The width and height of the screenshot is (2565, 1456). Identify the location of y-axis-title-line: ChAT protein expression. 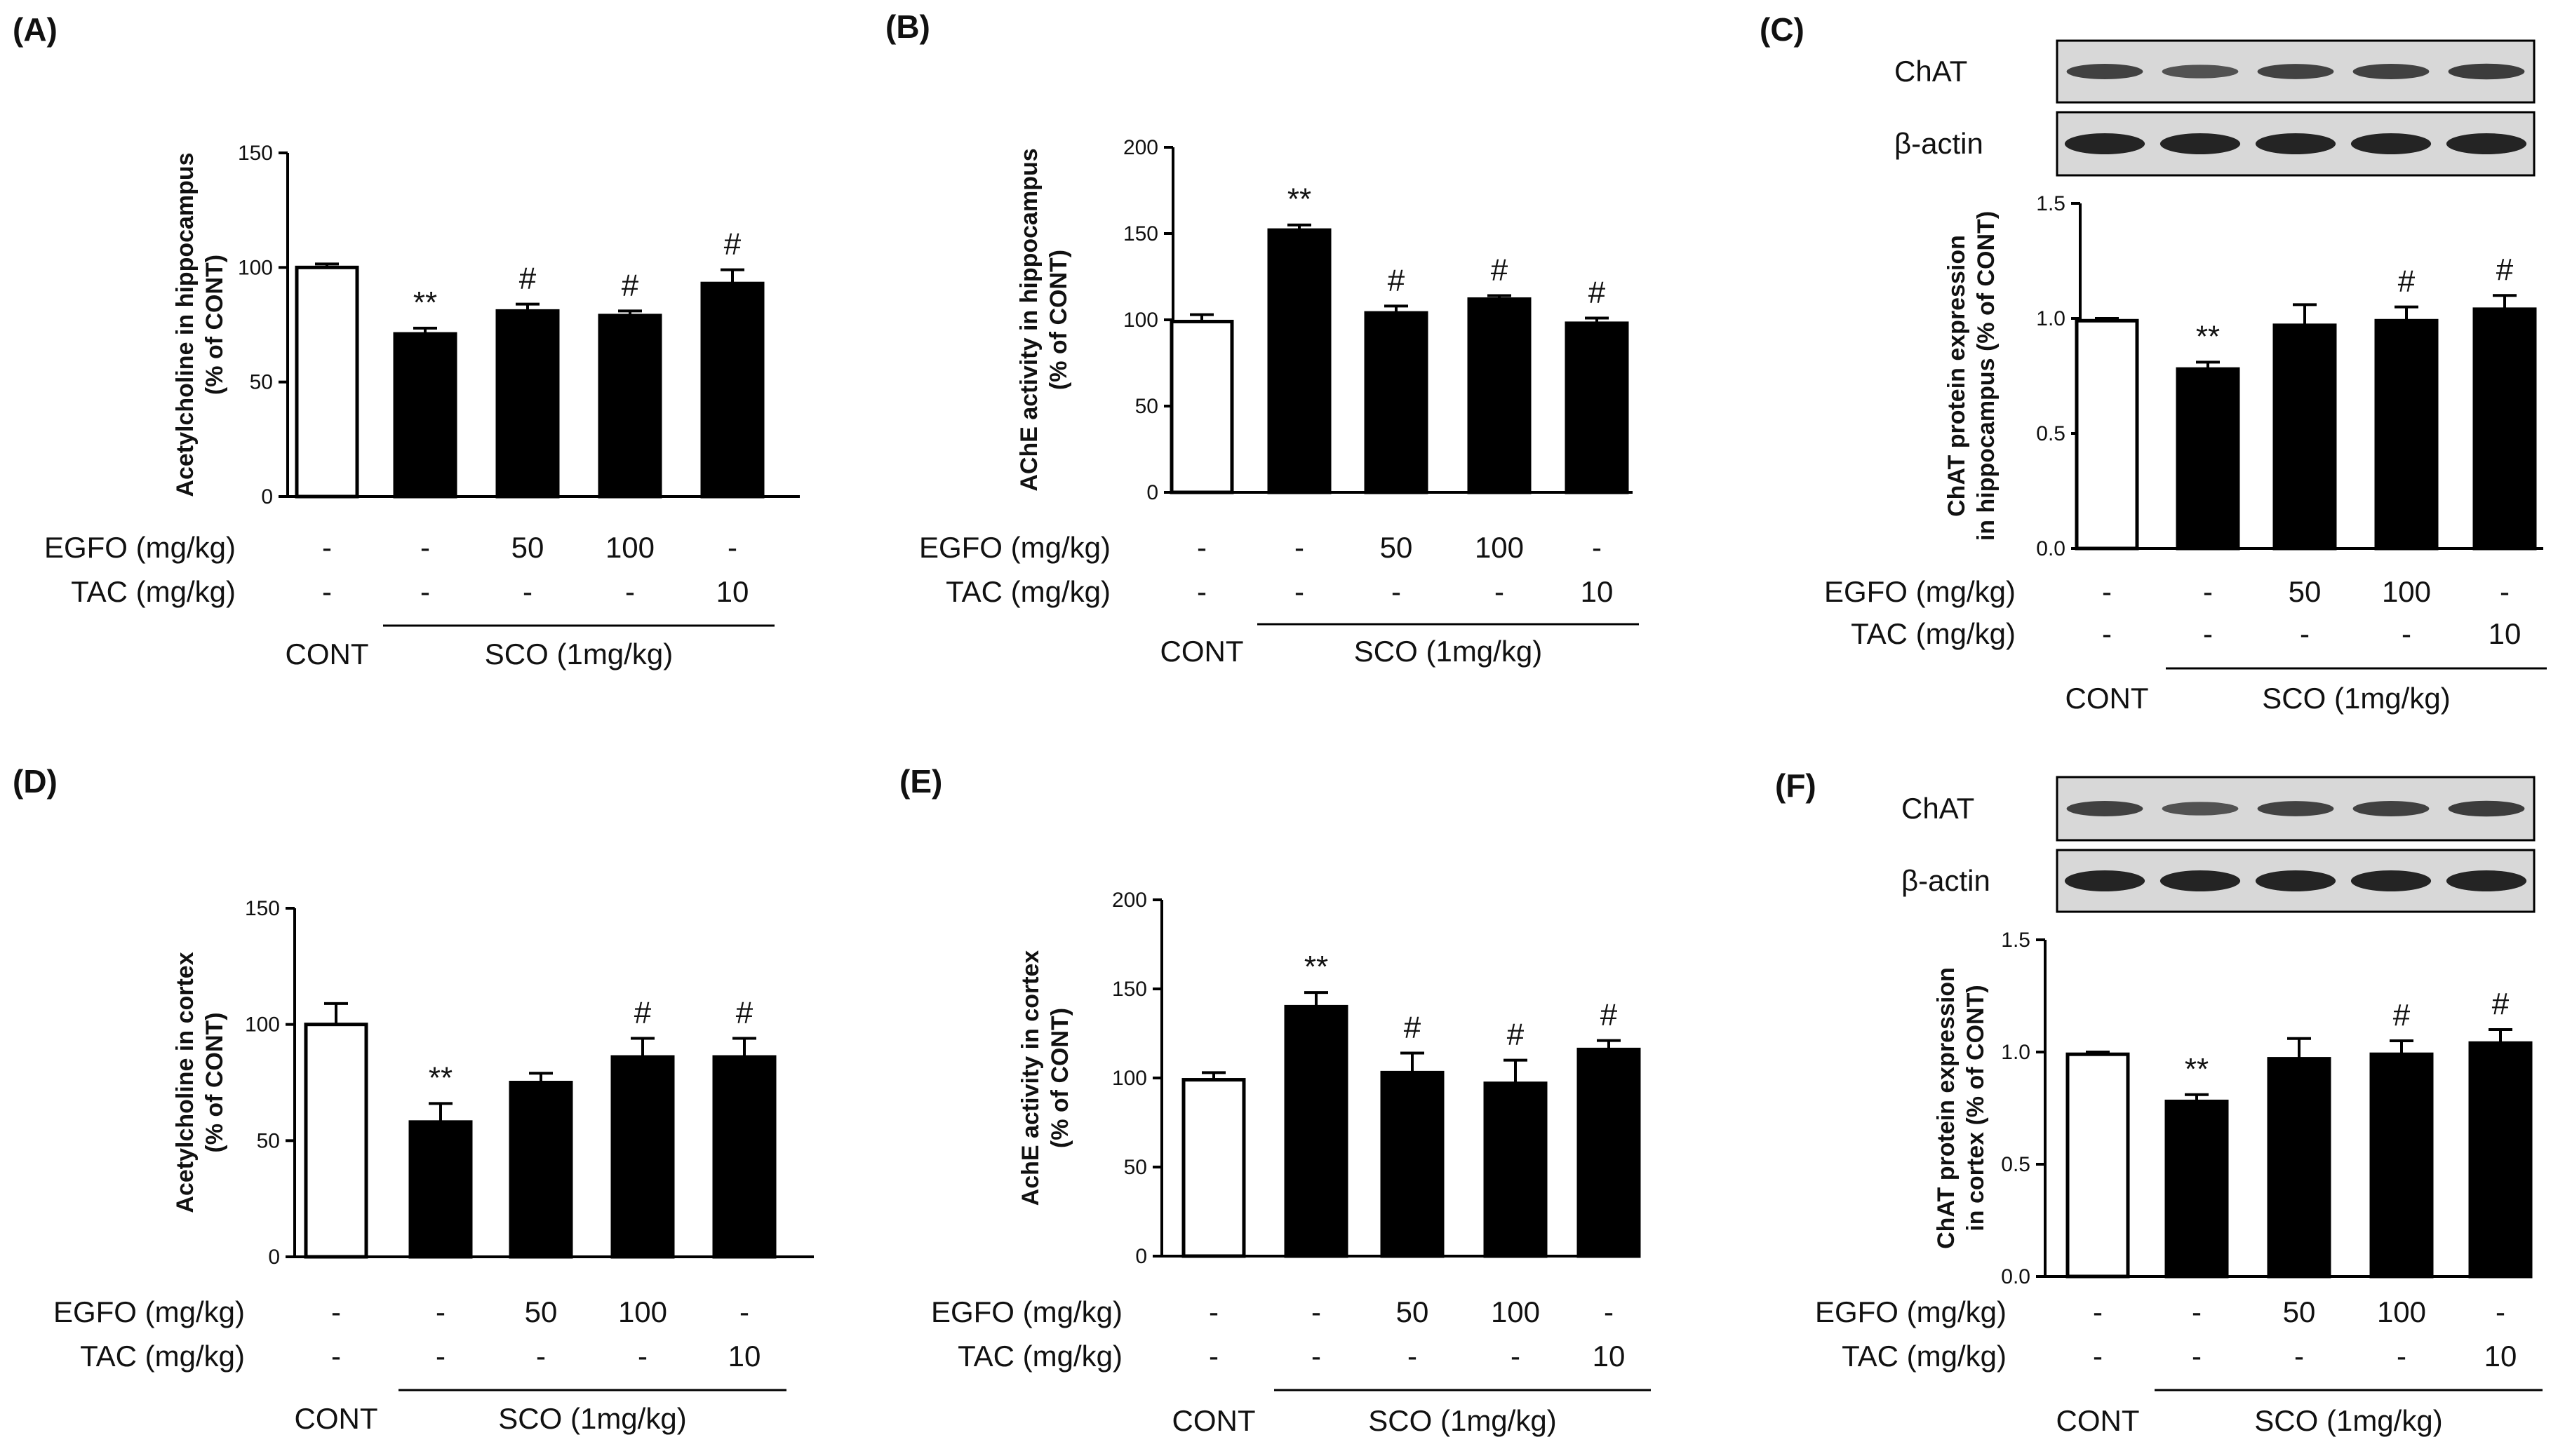
(1946, 1108).